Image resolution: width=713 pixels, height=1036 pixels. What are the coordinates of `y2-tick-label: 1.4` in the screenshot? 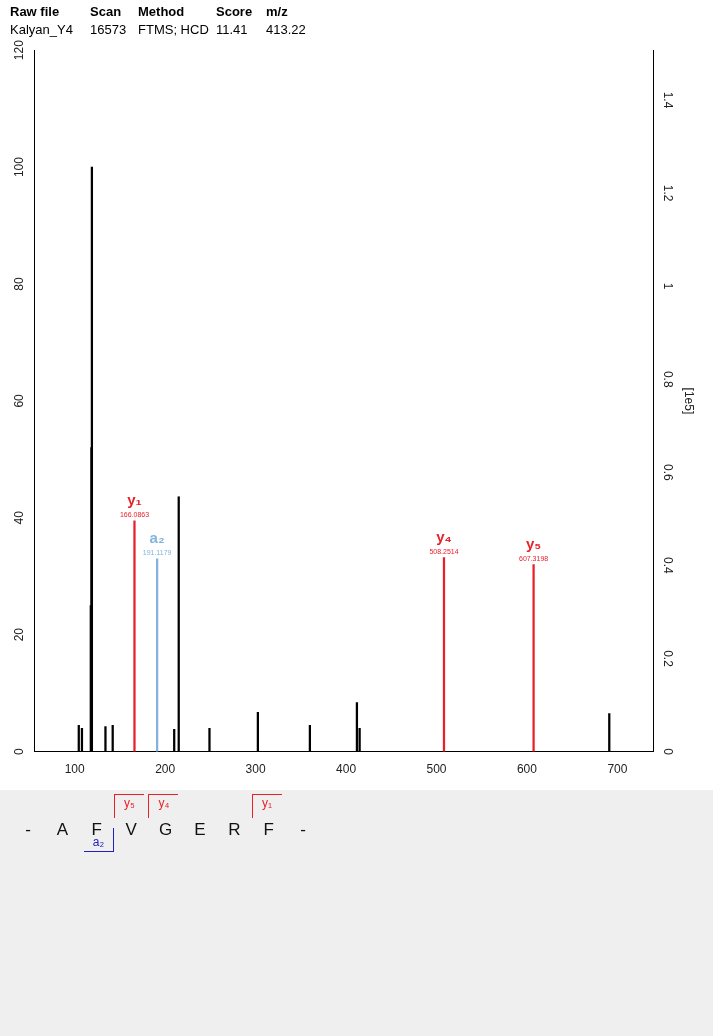 It's located at (668, 100).